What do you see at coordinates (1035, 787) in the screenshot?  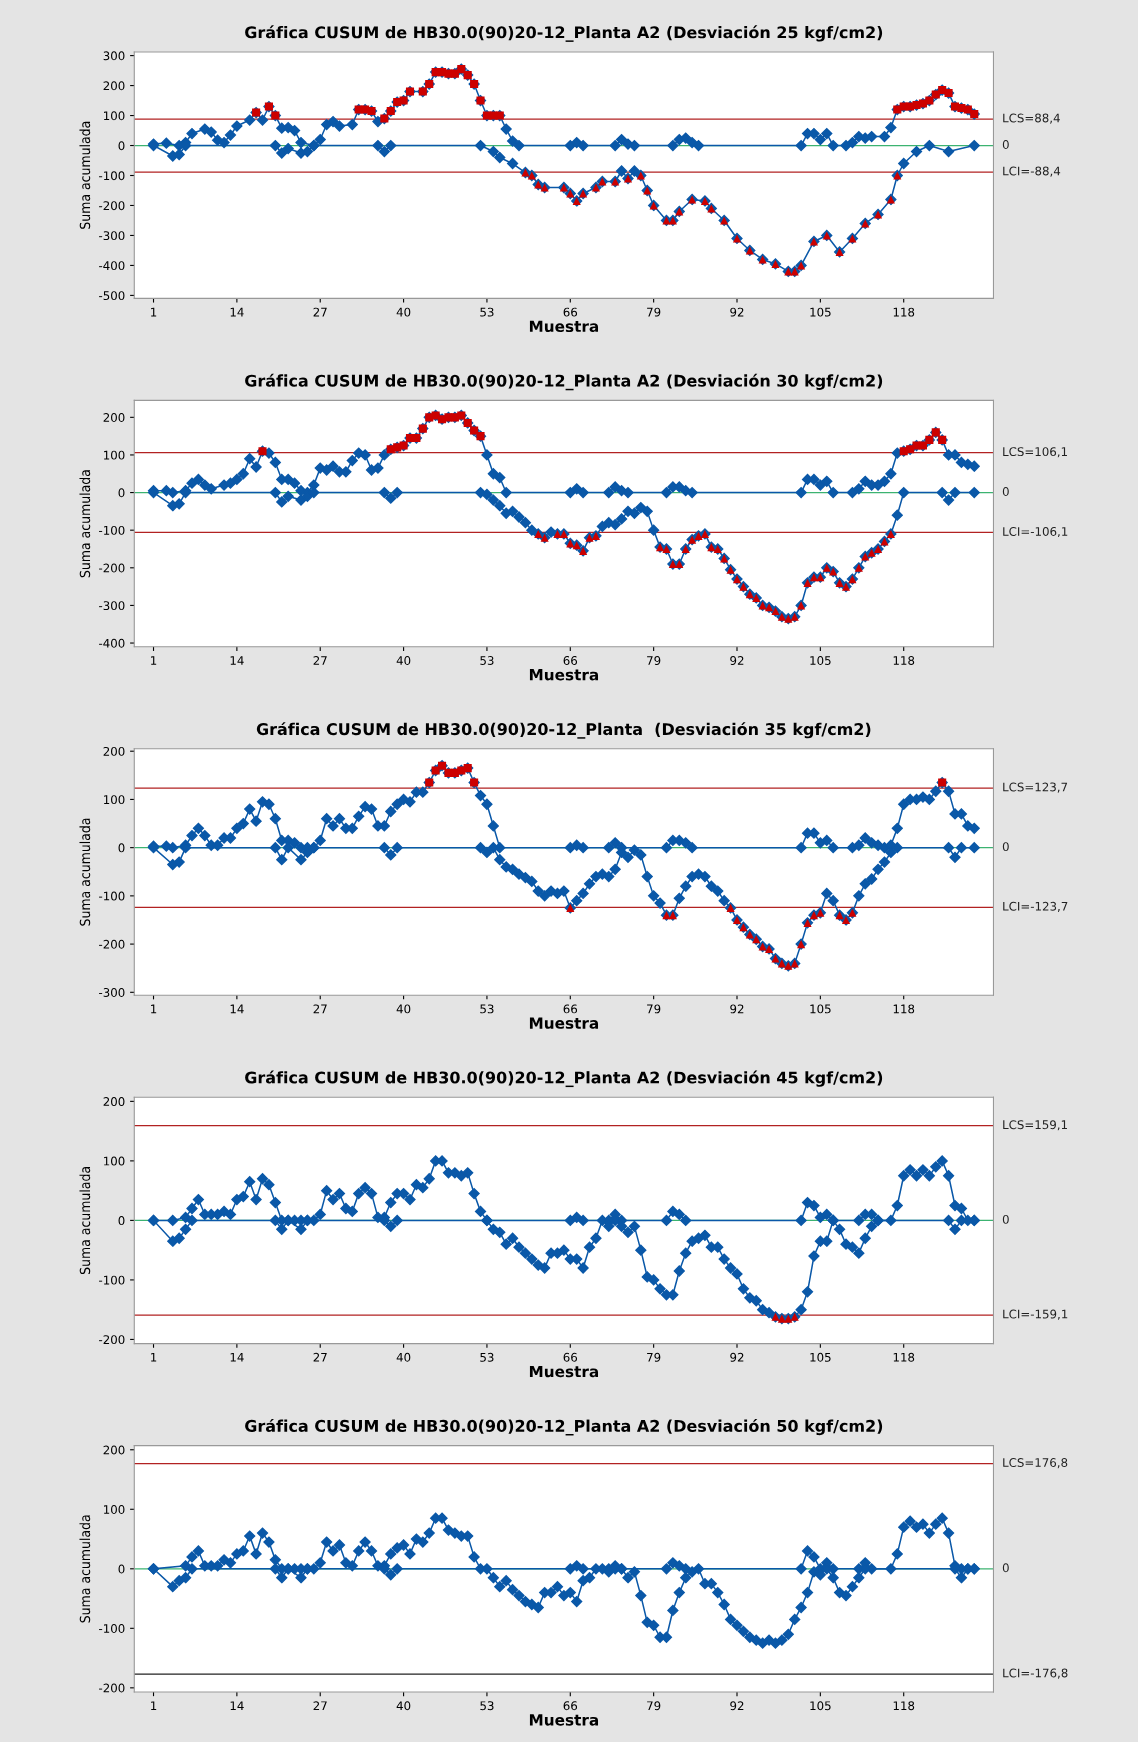 I see `ref-line-label: LCS=123,7` at bounding box center [1035, 787].